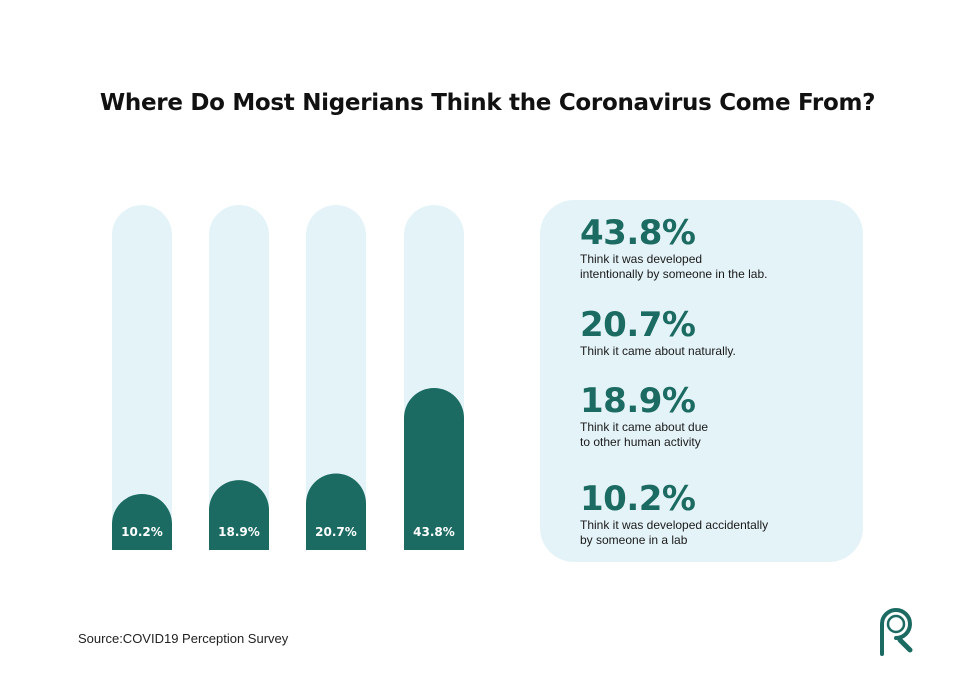 Image resolution: width=975 pixels, height=683 pixels. I want to click on stat-value: 20.7%, so click(638, 325).